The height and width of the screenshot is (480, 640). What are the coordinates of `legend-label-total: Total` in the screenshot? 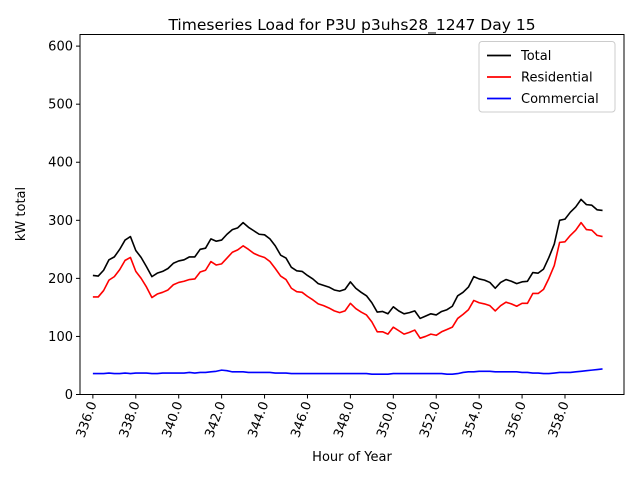 It's located at (535, 56).